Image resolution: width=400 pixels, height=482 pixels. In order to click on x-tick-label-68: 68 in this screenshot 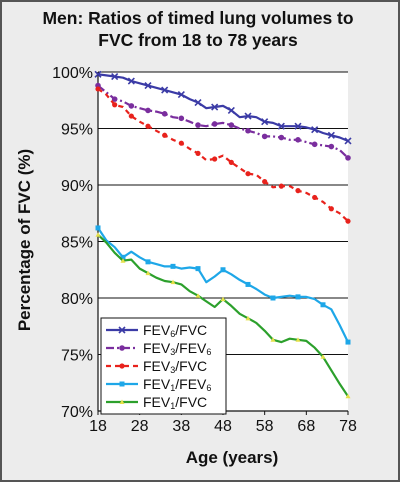, I will do `click(306, 426)`.